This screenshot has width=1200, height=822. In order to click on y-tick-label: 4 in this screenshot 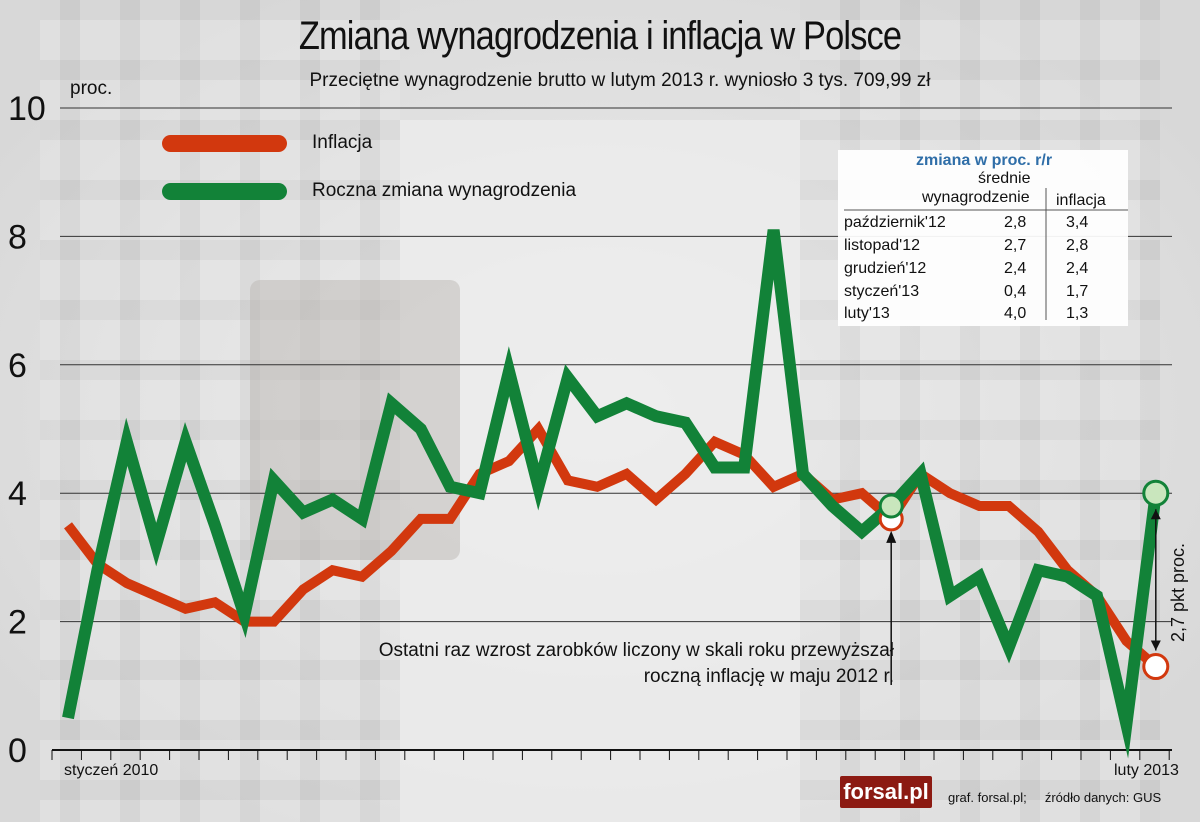, I will do `click(17, 494)`.